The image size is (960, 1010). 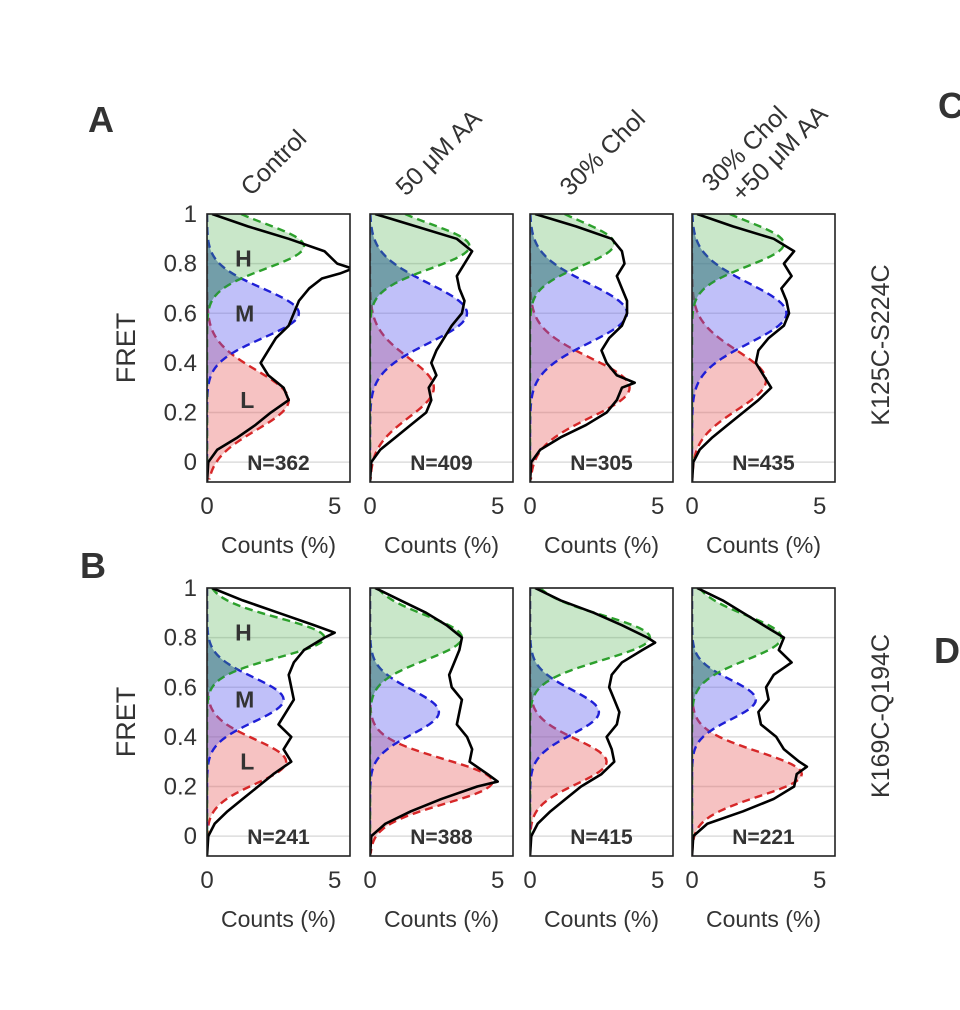 I want to click on y-axis-label-1: FRET, so click(x=126, y=722).